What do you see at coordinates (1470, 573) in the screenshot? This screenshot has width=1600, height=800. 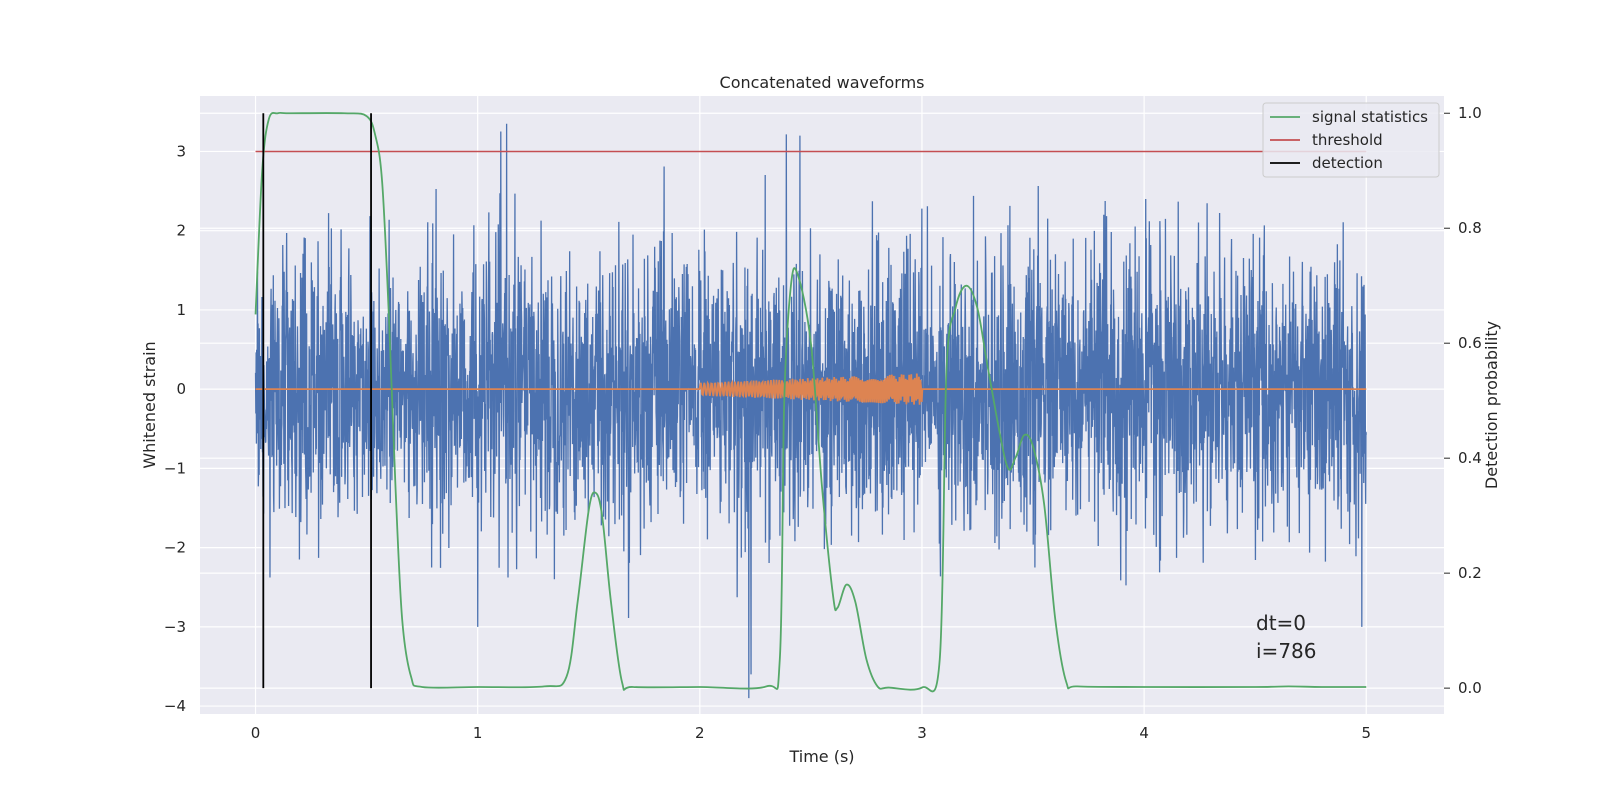 I see `y-right-tick-label: 0.2` at bounding box center [1470, 573].